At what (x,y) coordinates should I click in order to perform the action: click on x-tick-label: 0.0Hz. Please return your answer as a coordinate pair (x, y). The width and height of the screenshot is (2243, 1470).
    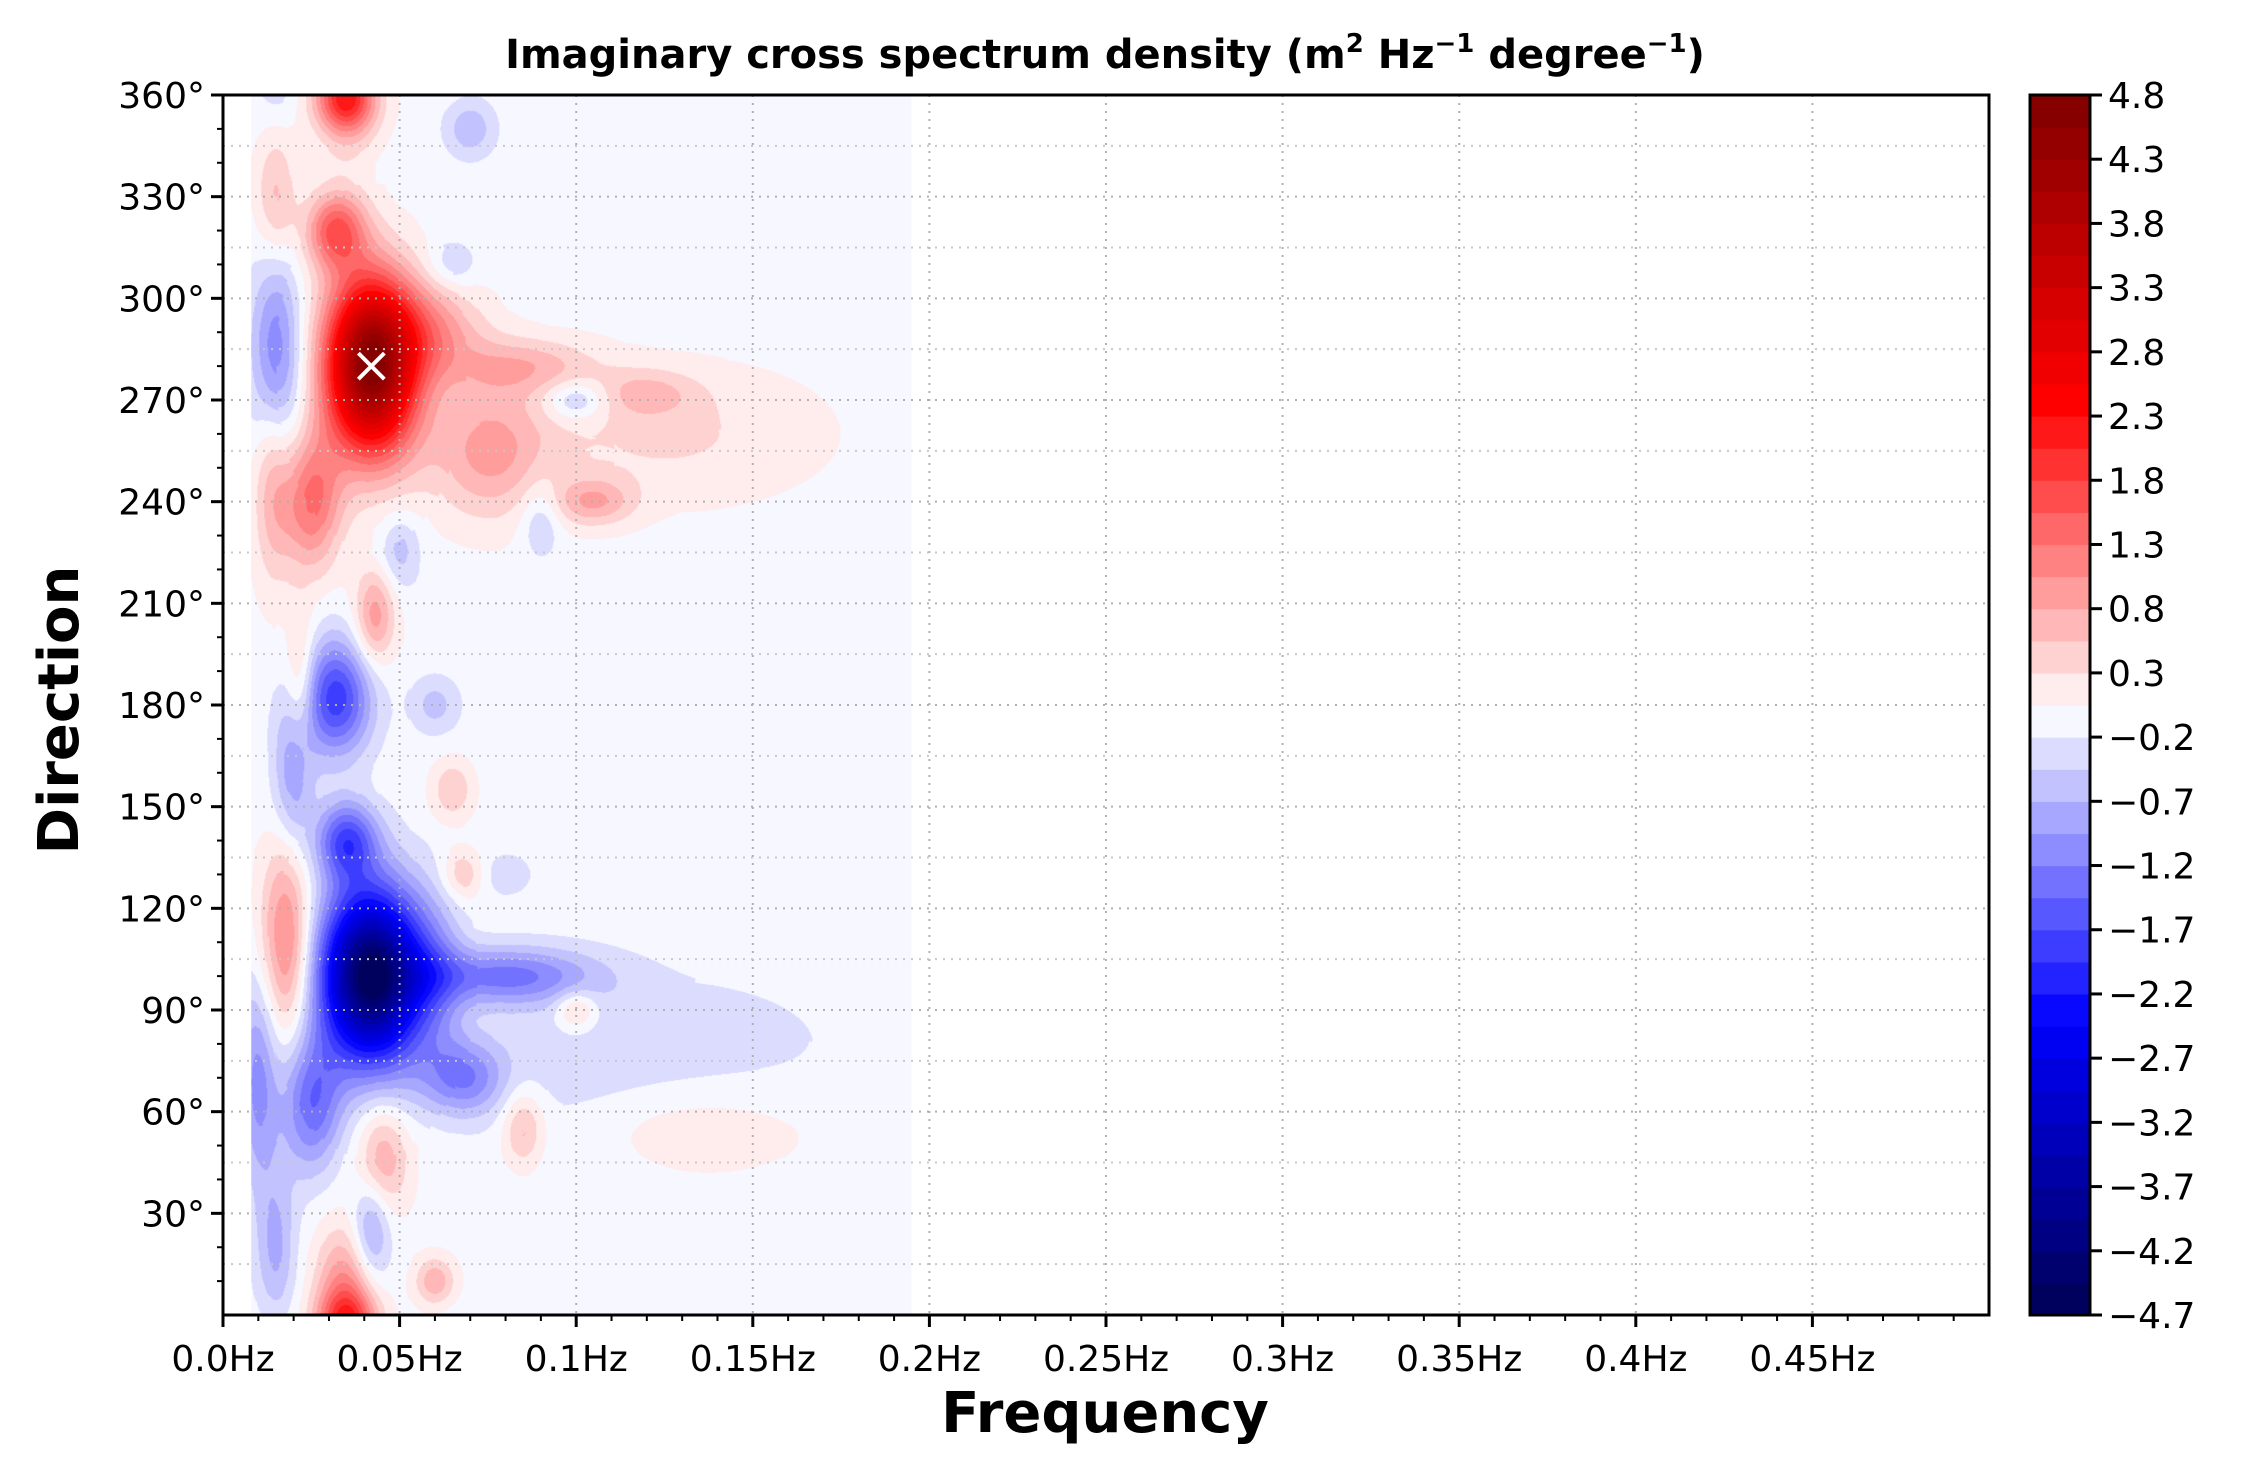
    Looking at the image, I should click on (222, 1359).